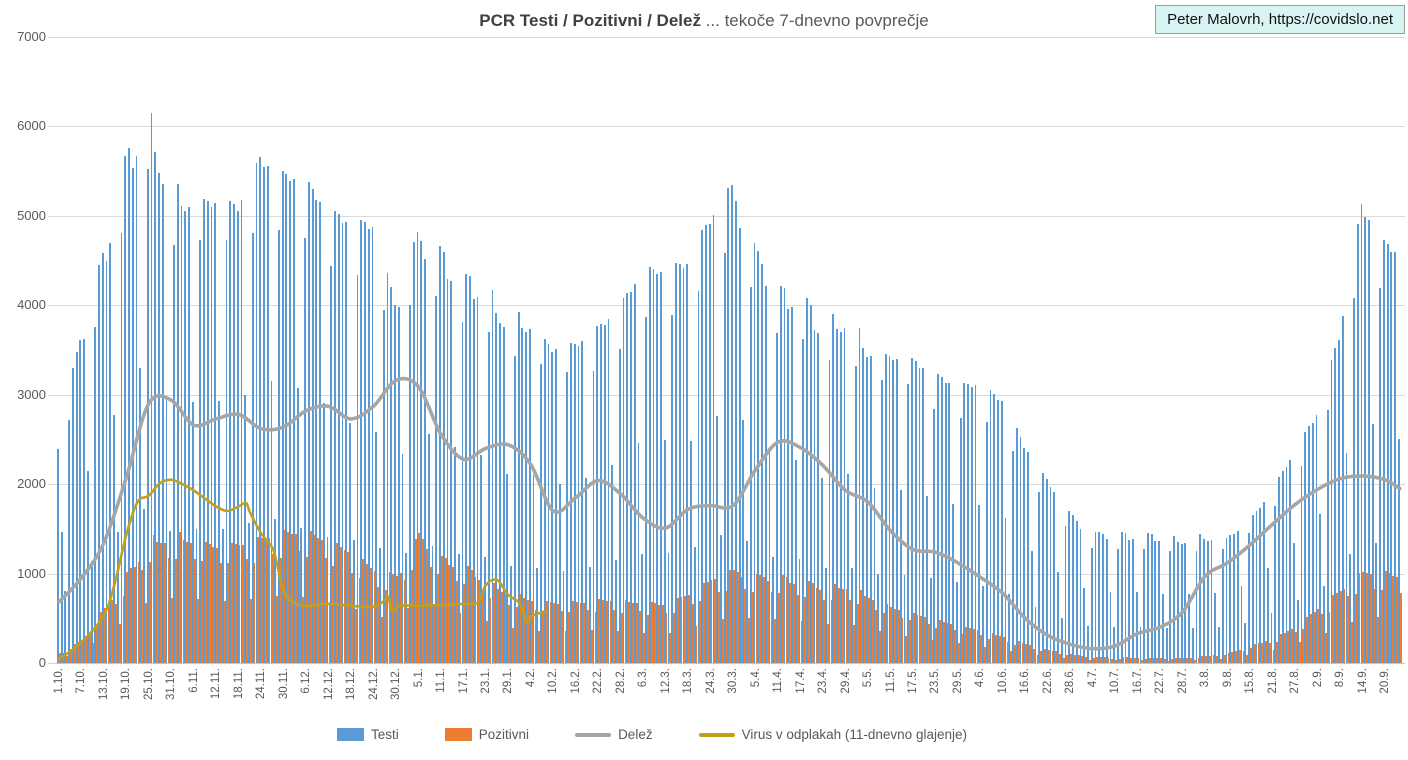 The image size is (1408, 760). I want to click on x-axis-label-17-1-: 17.1., so click(463, 681).